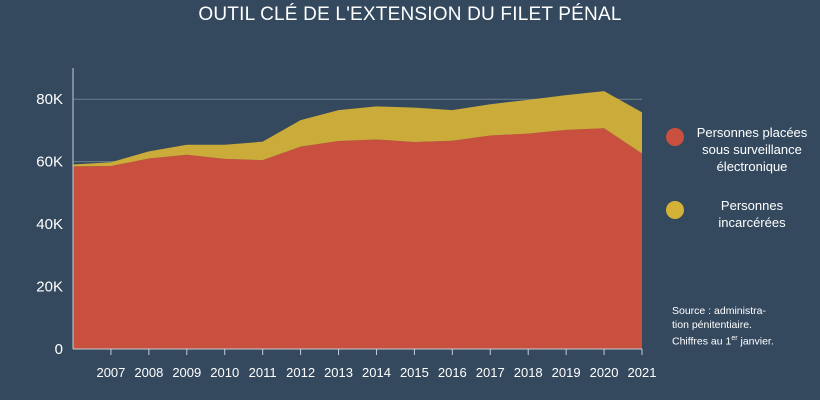 The height and width of the screenshot is (400, 820). I want to click on legend-item-incarcerees: Personnes incarcérées, so click(737, 214).